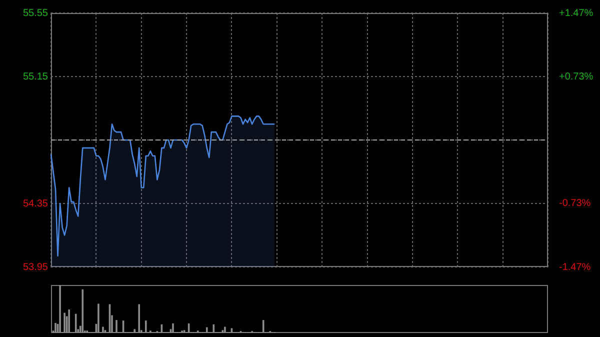 This screenshot has width=600, height=337. Describe the element at coordinates (575, 203) in the screenshot. I see `y2-tick-label: -0.73%` at that location.